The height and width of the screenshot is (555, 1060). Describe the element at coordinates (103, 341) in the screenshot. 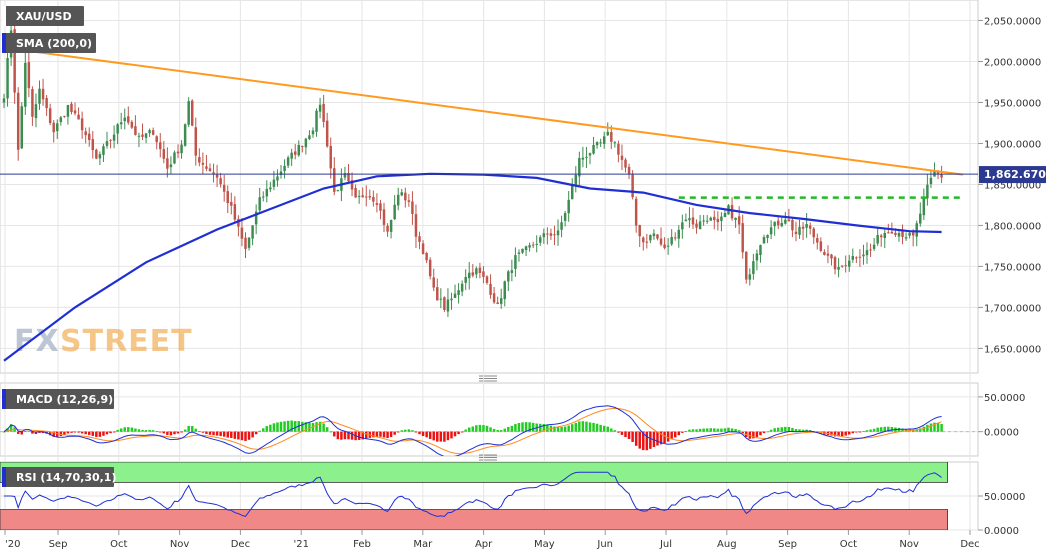

I see `fxstreet-logo: FX STREET` at that location.